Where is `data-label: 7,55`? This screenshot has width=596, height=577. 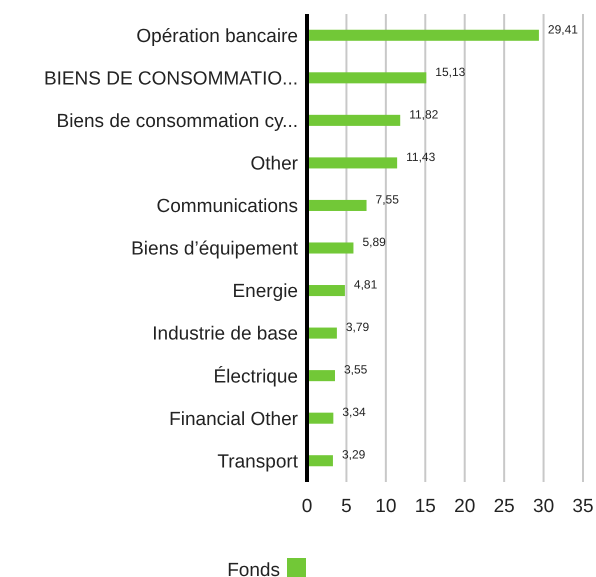 data-label: 7,55 is located at coordinates (388, 199).